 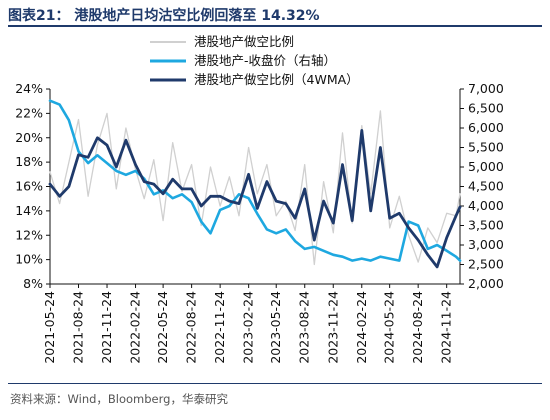 I want to click on x-tick-label: 2023-11-24, so click(x=332, y=327).